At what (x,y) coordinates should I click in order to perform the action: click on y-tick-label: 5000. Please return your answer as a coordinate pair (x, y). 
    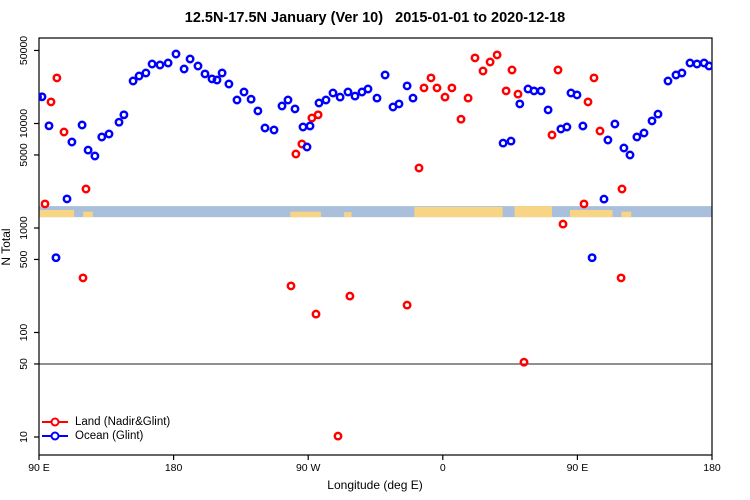
    Looking at the image, I should click on (24, 155).